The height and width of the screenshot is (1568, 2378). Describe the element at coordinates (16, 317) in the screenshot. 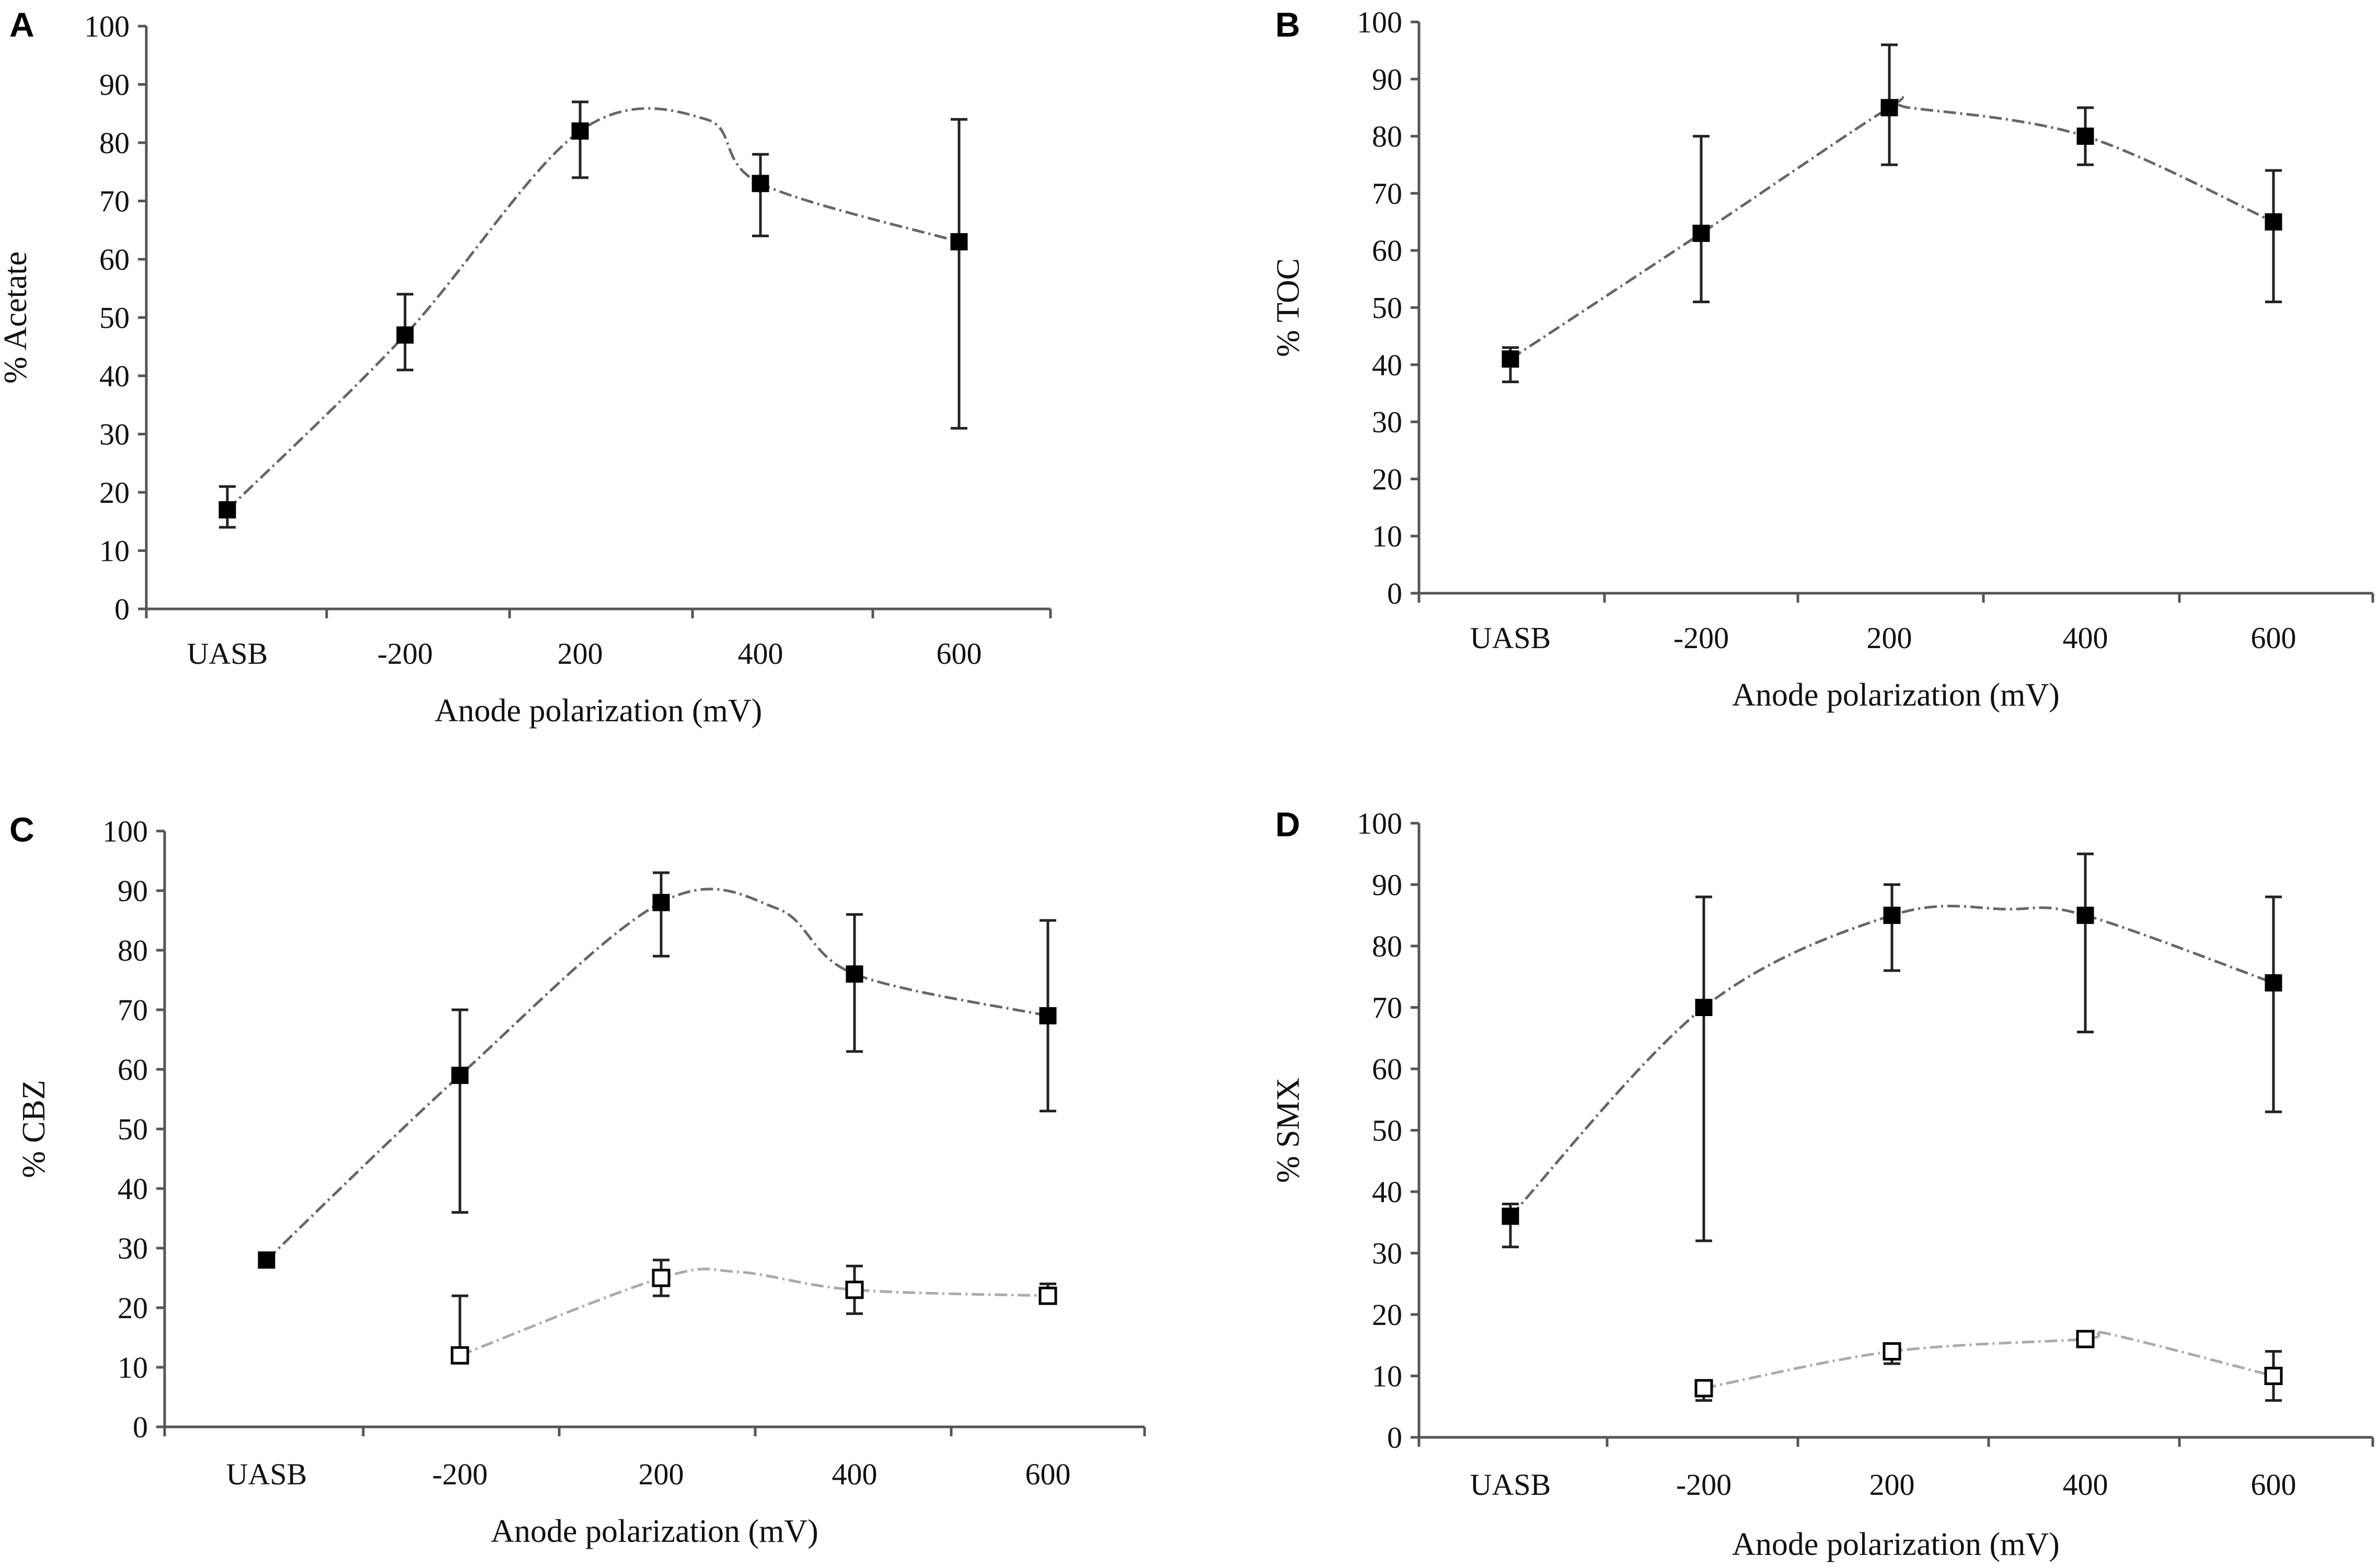

I see `y-axis-title: % Acetate` at that location.